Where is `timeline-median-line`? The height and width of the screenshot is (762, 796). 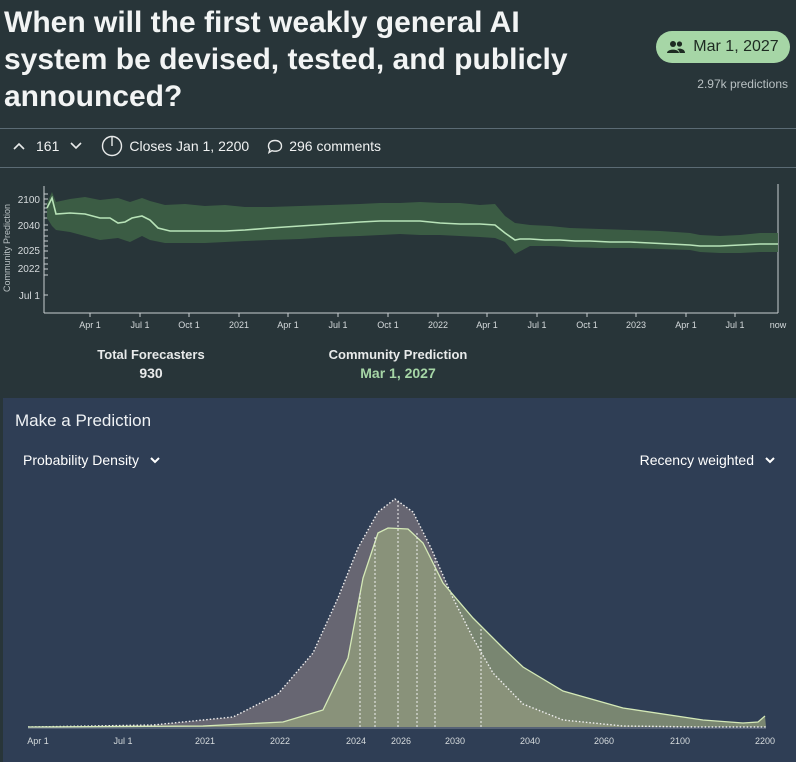 timeline-median-line is located at coordinates (412, 221).